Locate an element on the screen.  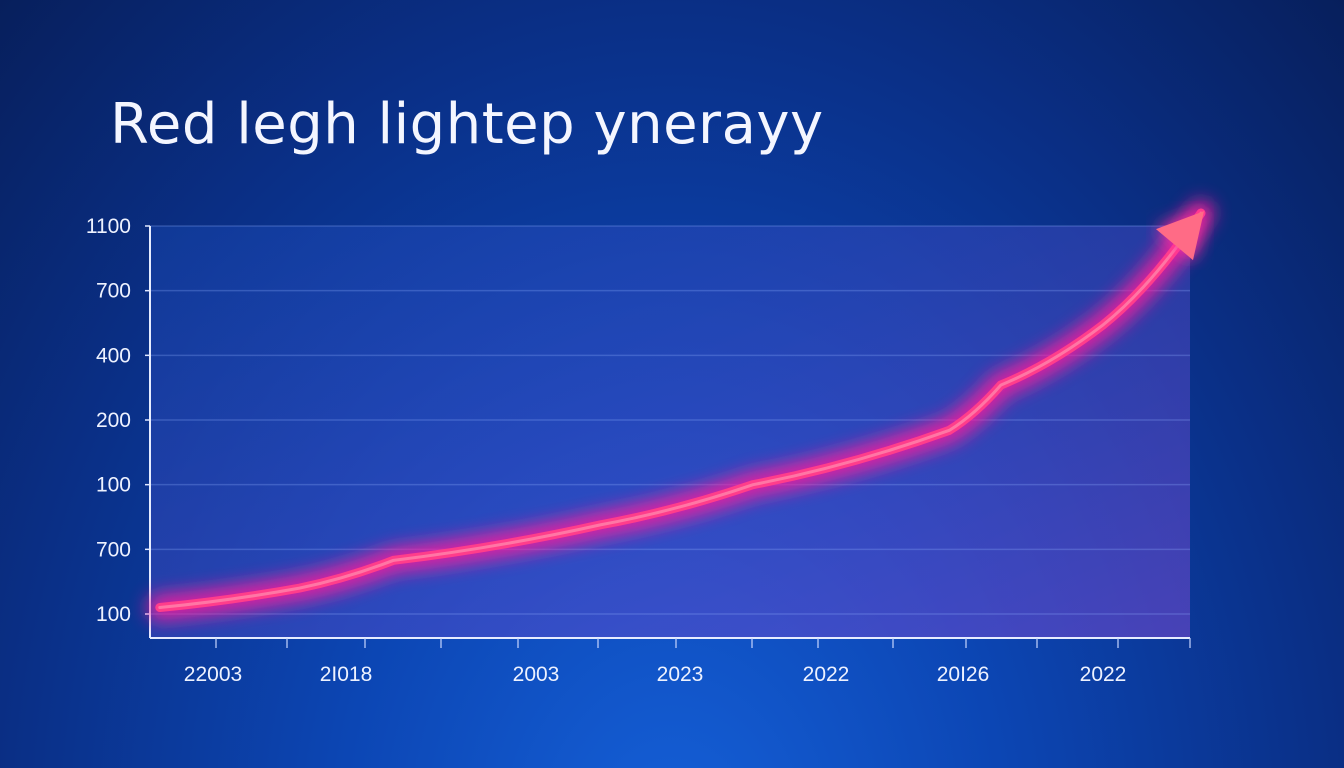
x-tick-label: 2023 is located at coordinates (680, 674).